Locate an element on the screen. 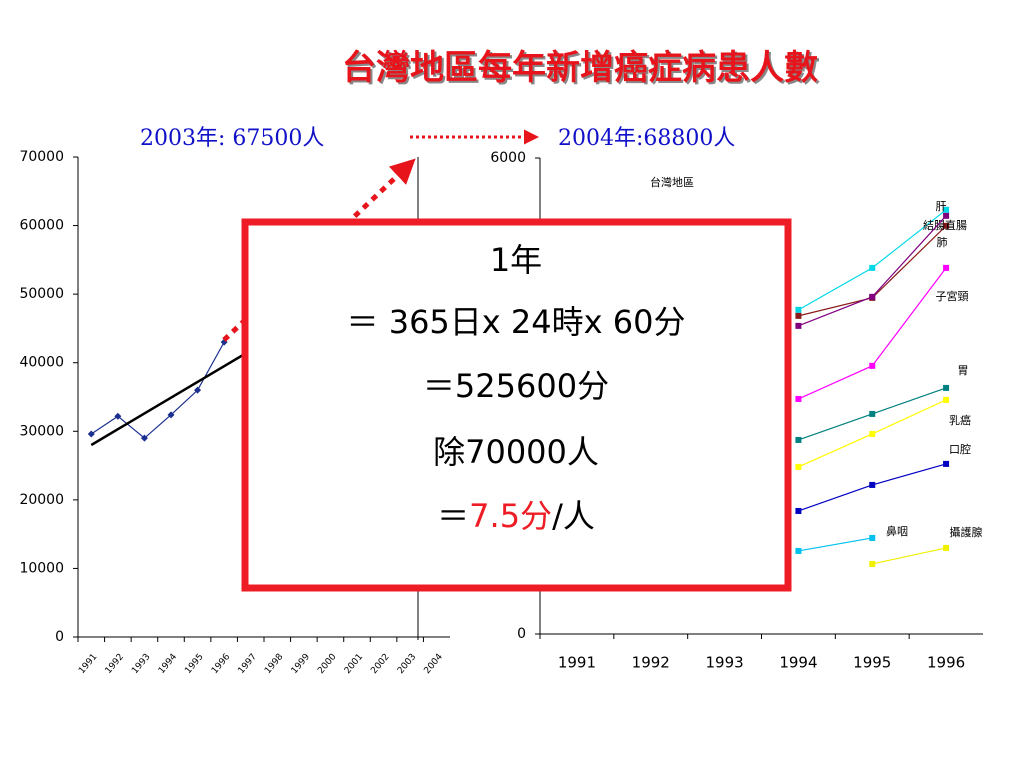 The width and height of the screenshot is (1024, 768). callout-part: 7.5分 is located at coordinates (510, 516).